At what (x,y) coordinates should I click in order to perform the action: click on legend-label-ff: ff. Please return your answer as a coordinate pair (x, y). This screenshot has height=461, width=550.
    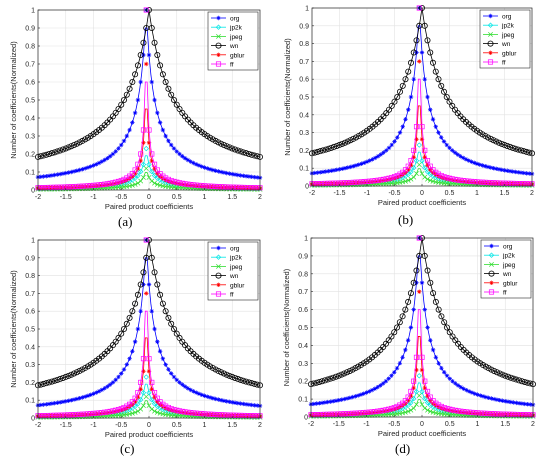
    Looking at the image, I should click on (232, 65).